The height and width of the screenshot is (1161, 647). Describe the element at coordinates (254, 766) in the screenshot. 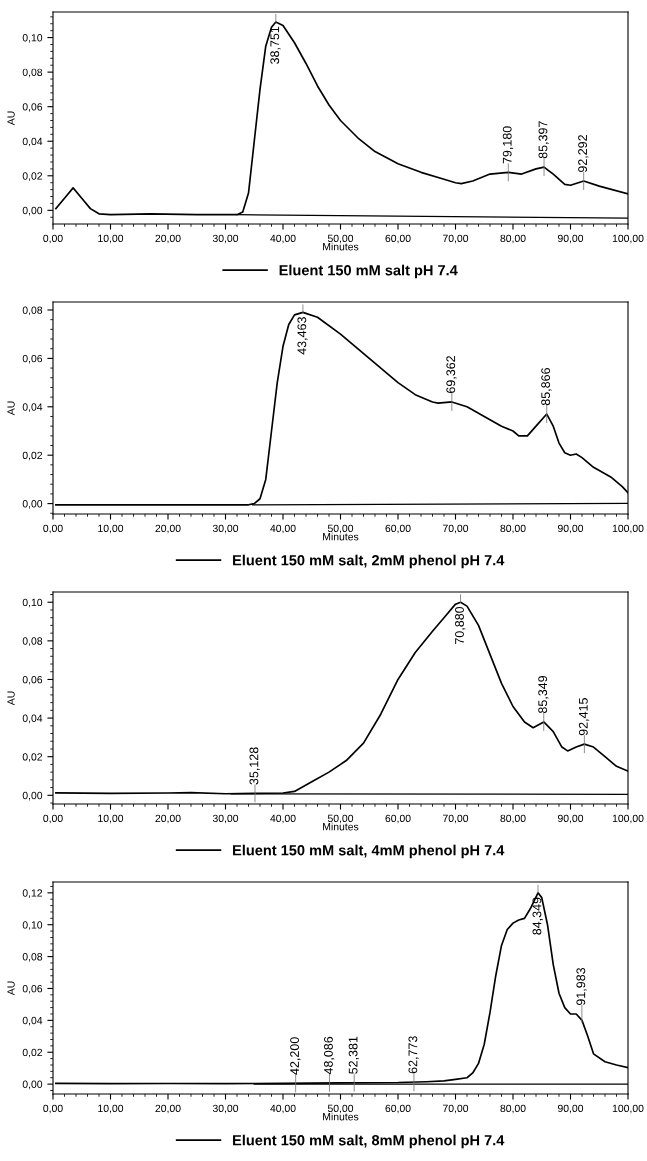

I see `annotation: 35,128` at that location.